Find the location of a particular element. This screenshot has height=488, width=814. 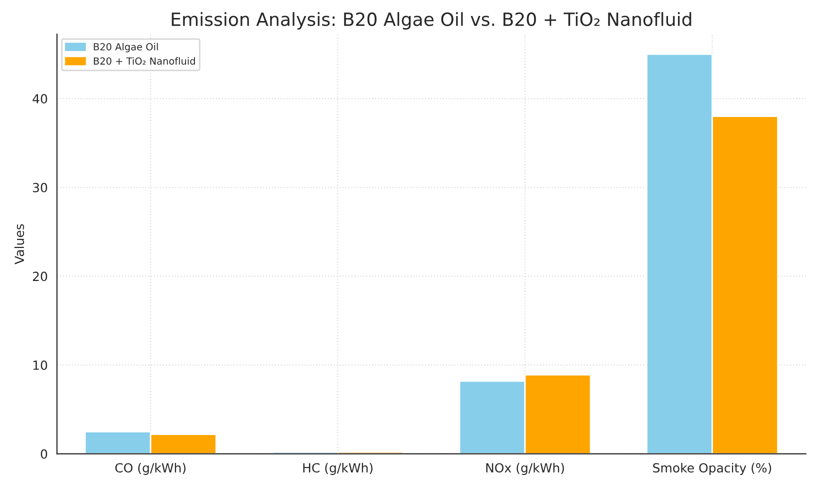

y-axis-title: Values is located at coordinates (19, 244).